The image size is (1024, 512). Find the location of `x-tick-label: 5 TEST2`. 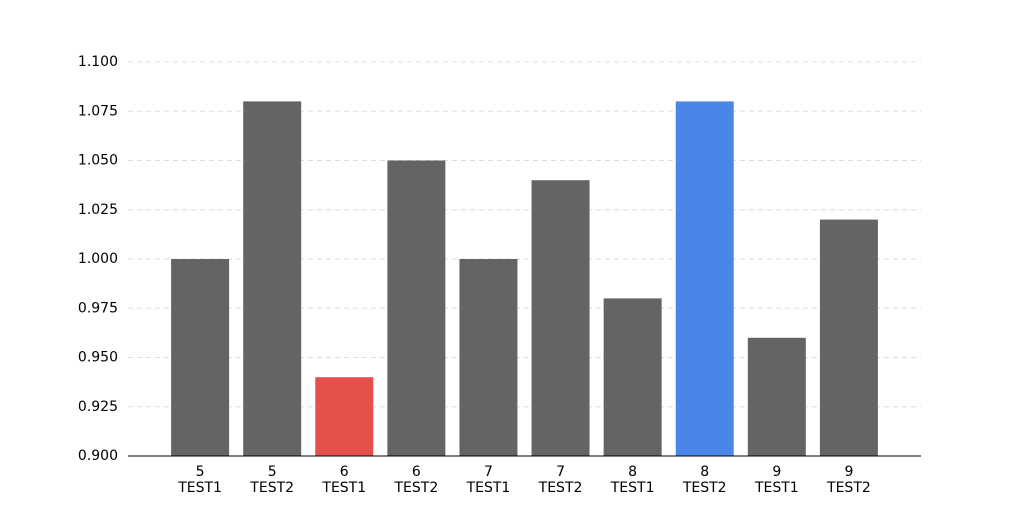

x-tick-label: 5 TEST2 is located at coordinates (271, 480).